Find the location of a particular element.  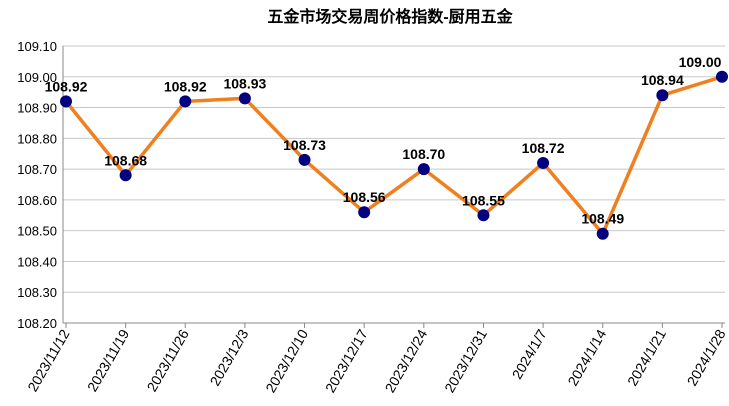

y-tick-label: 108.40 is located at coordinates (37, 261).